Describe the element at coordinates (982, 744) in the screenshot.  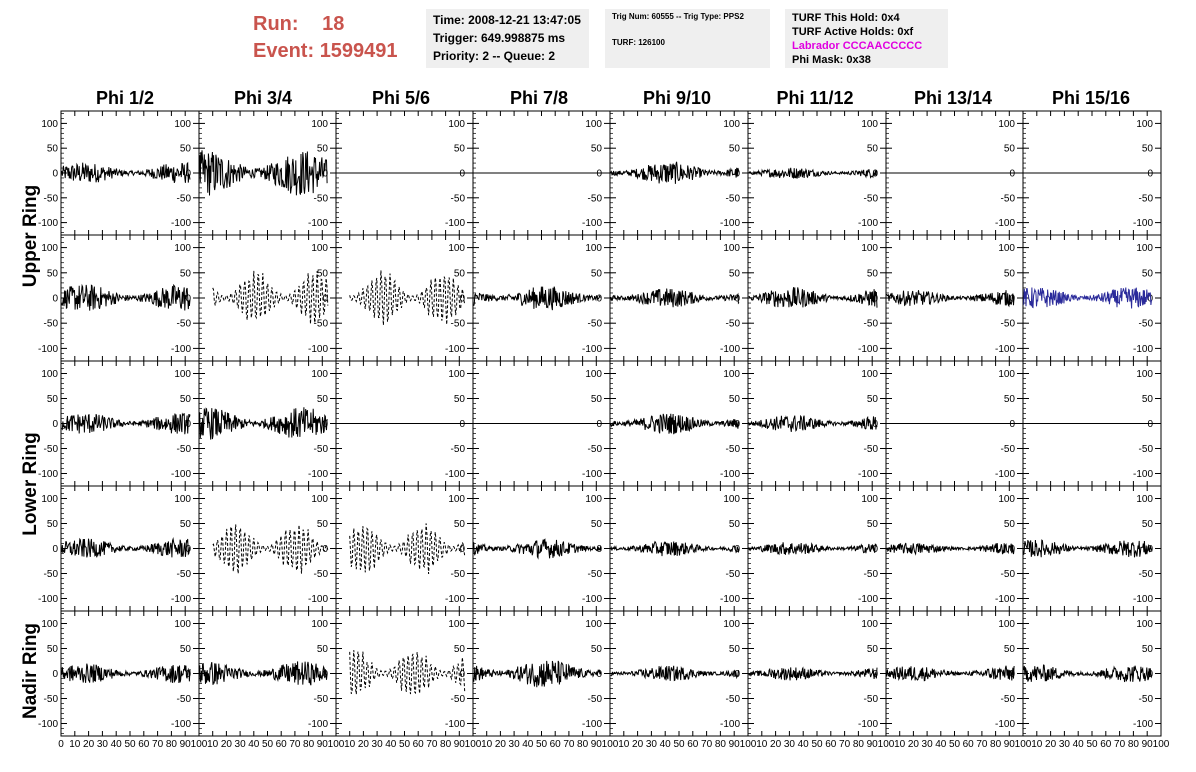
I see `xtick-label-c6: 70` at that location.